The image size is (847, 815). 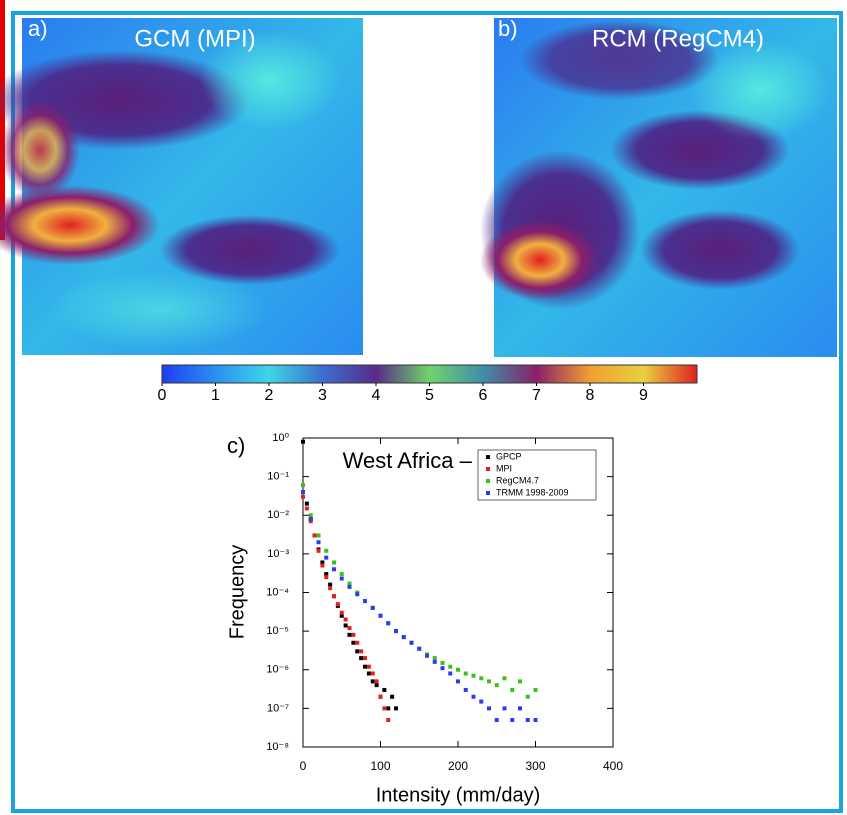 I want to click on y-axis-label: Frequency, so click(x=237, y=592).